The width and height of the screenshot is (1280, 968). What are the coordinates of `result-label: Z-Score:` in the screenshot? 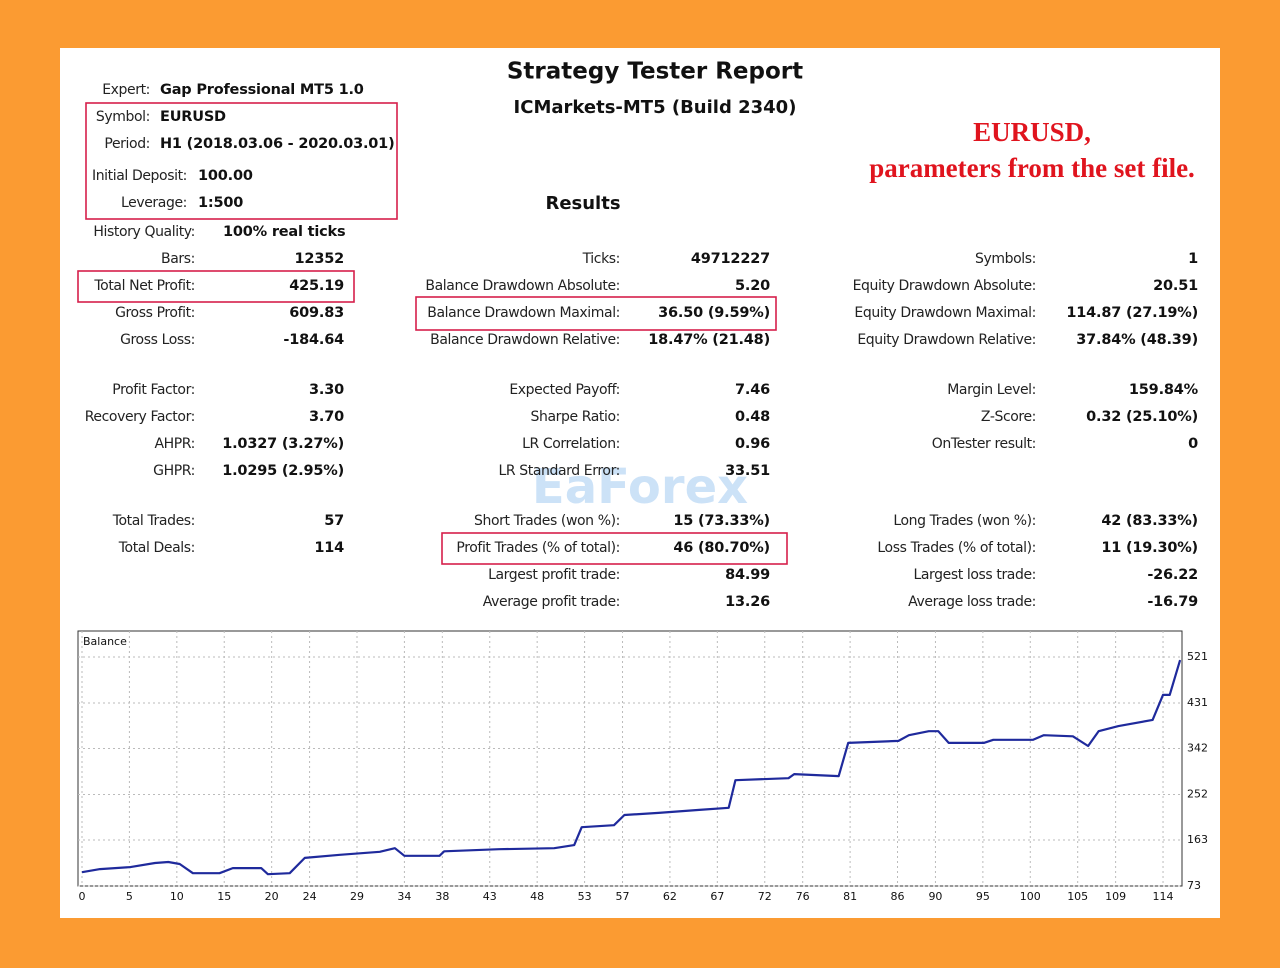 It's located at (1008, 417).